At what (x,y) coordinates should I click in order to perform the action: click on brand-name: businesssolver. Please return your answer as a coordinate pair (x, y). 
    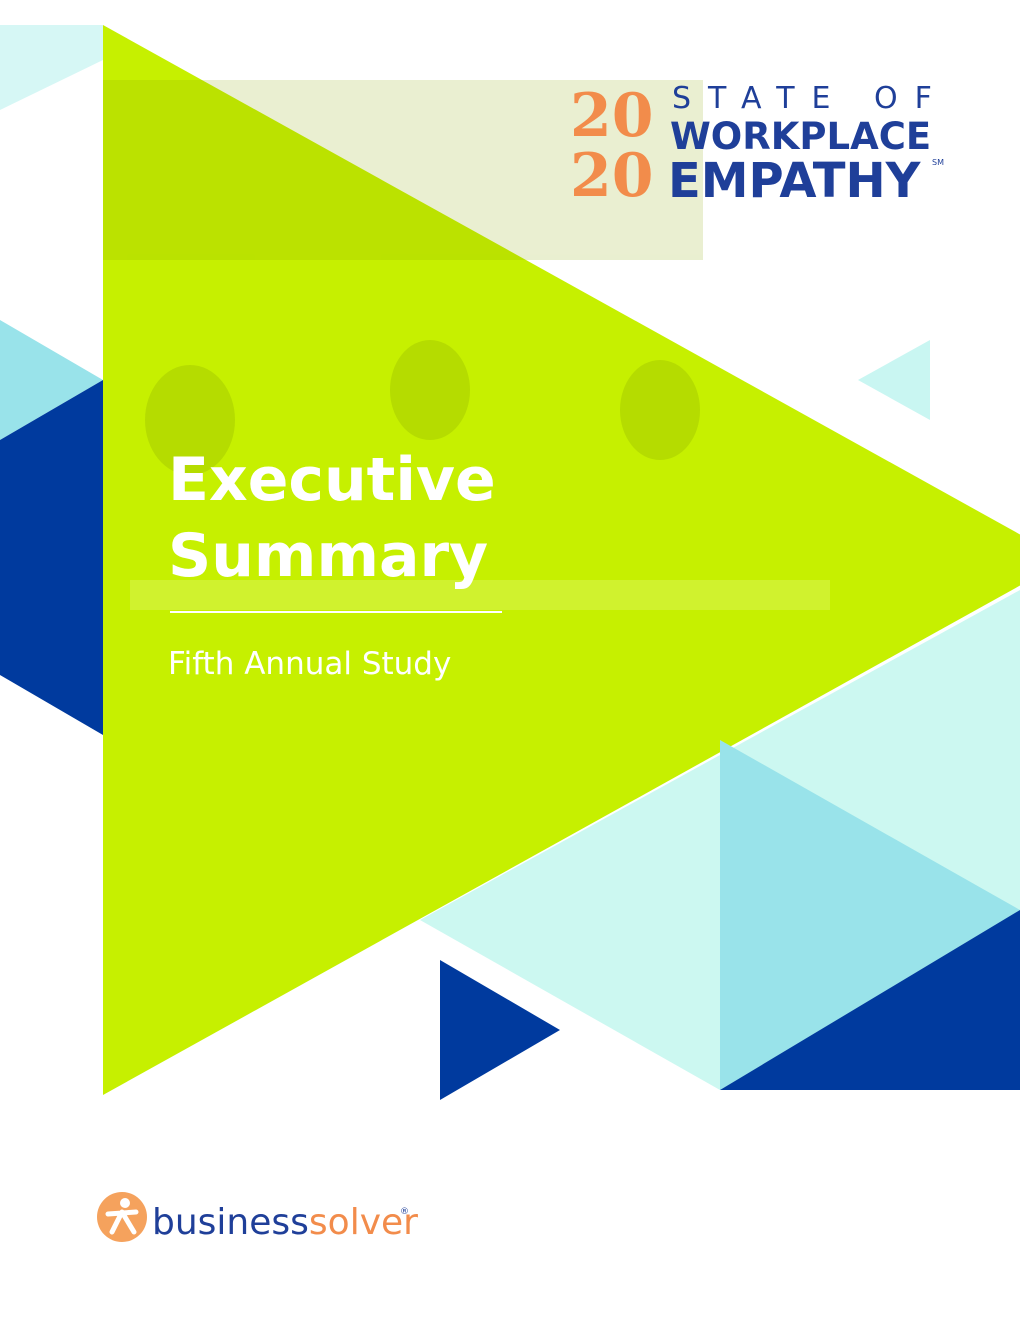
    Looking at the image, I should click on (285, 1222).